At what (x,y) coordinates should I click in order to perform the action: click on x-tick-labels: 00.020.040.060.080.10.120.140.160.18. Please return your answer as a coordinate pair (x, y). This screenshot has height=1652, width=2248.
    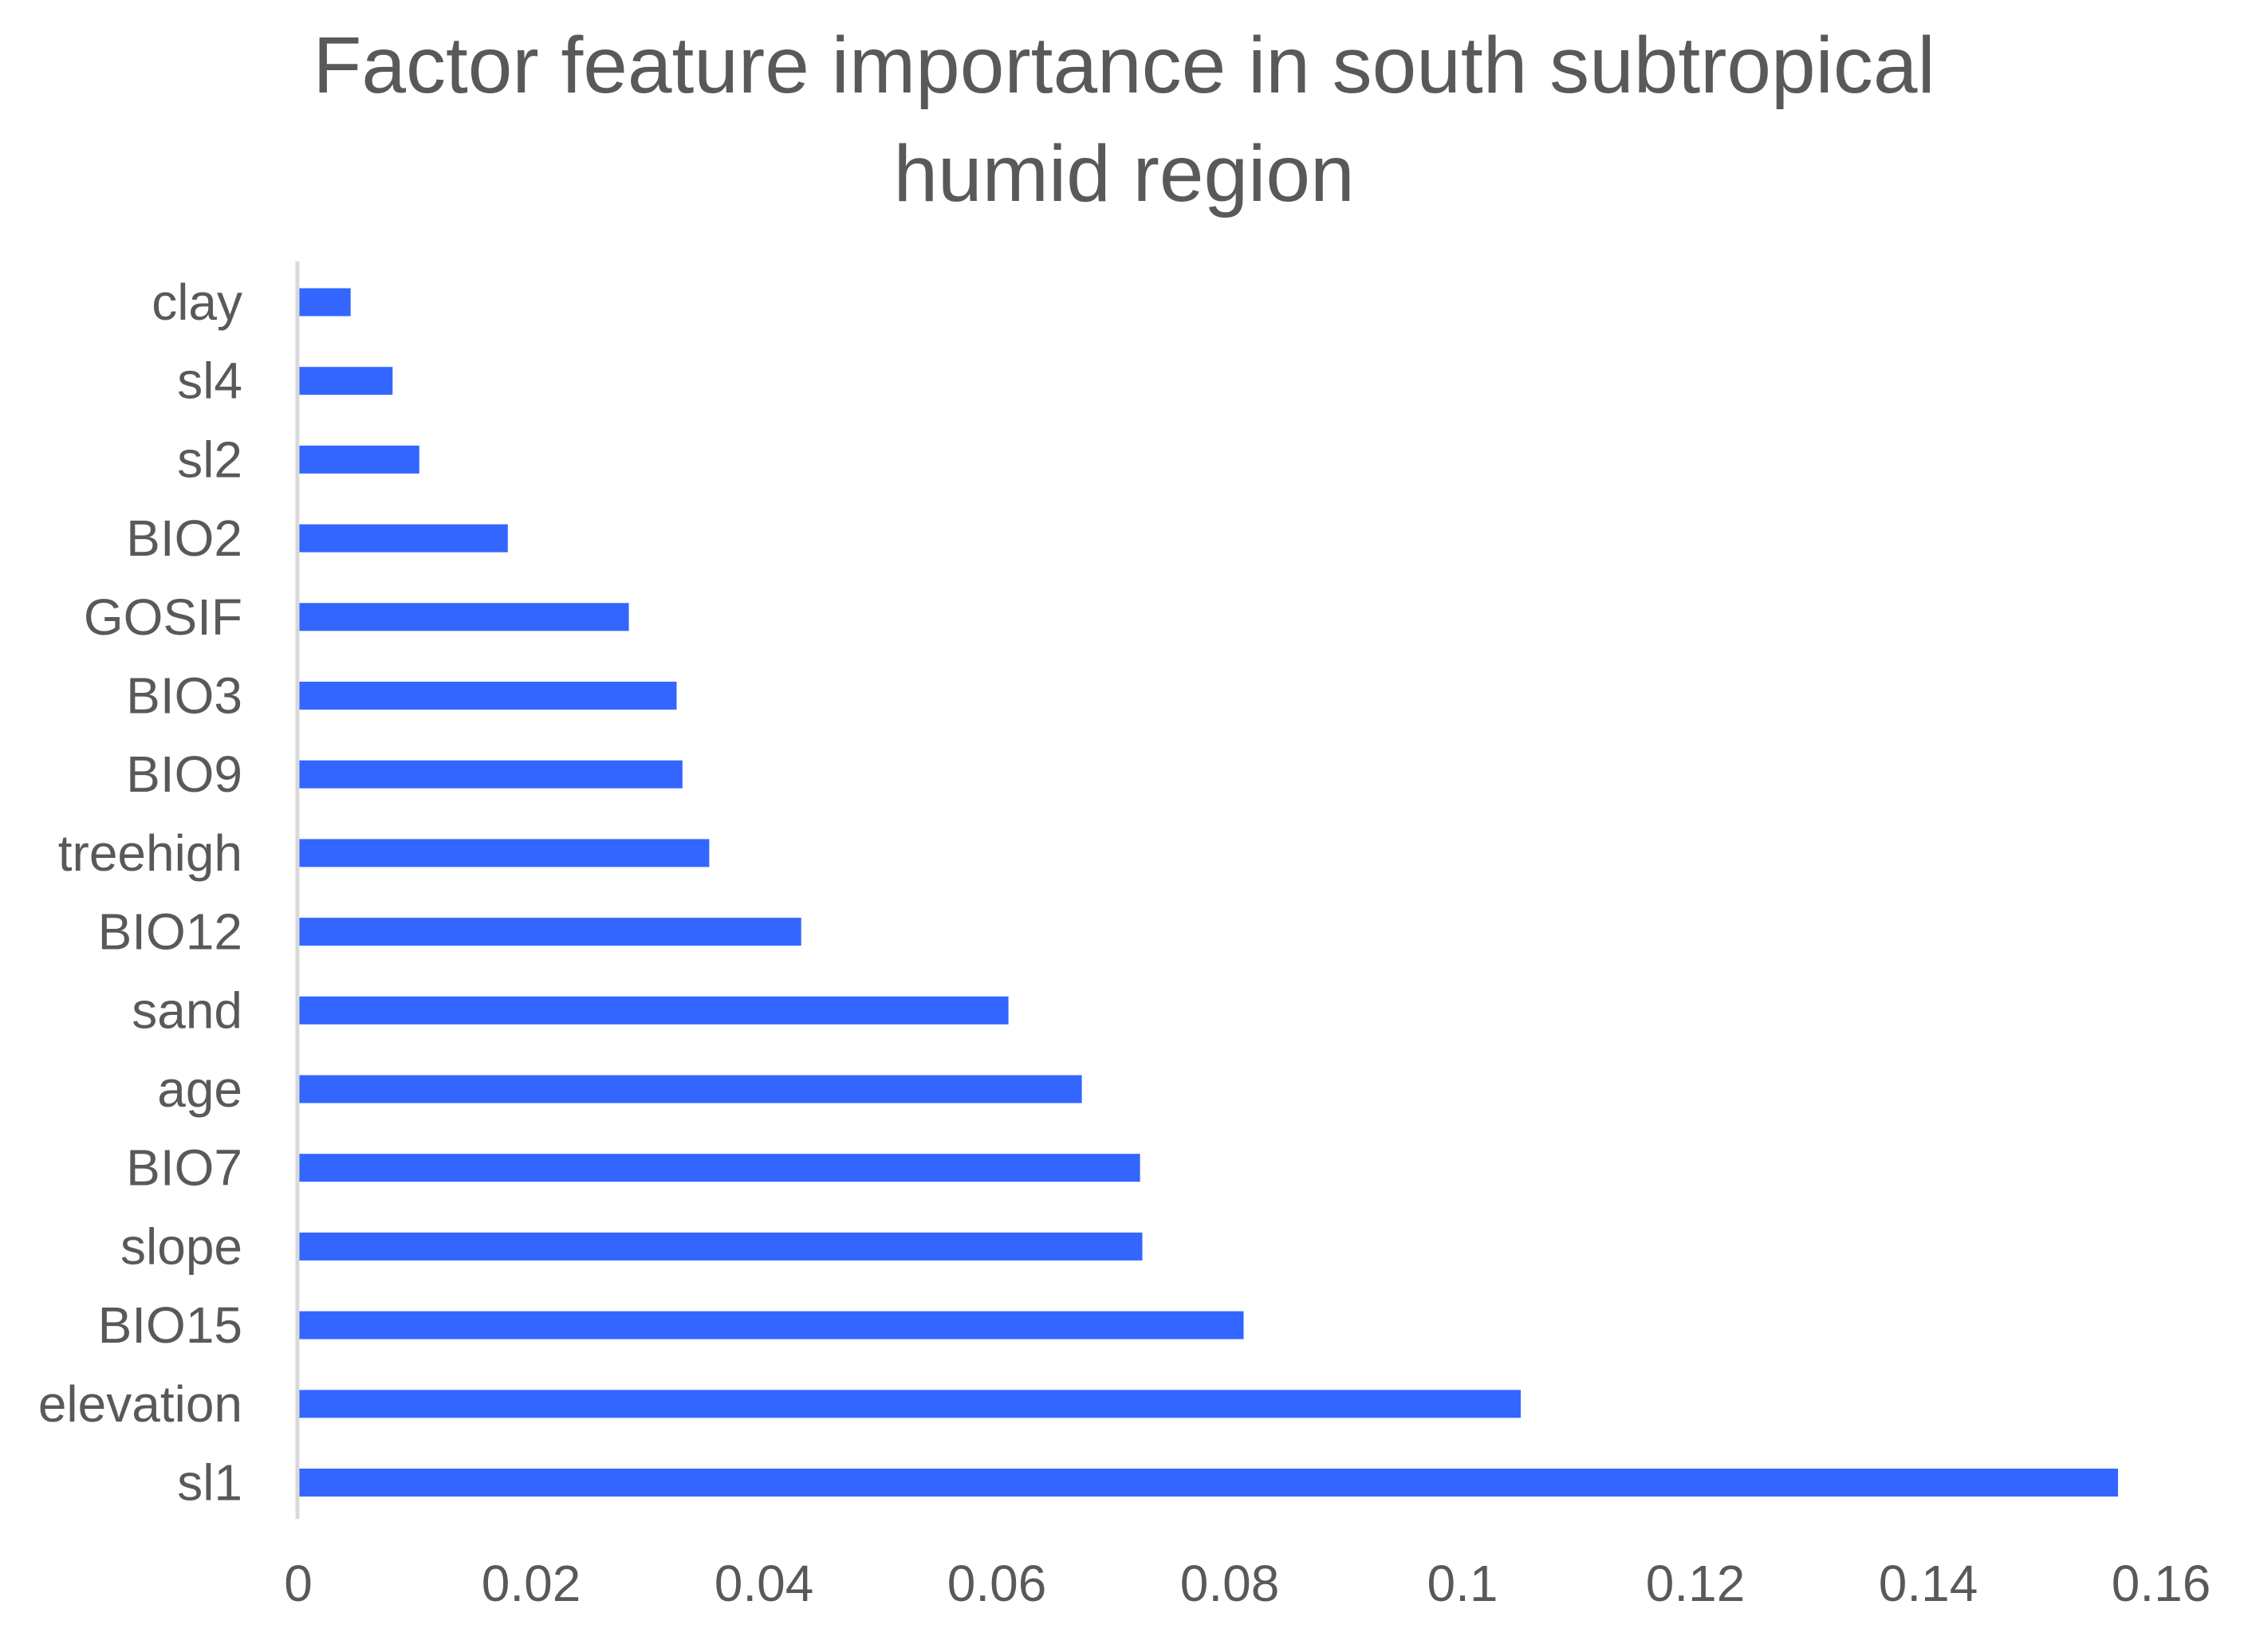
    Looking at the image, I should click on (1247, 1583).